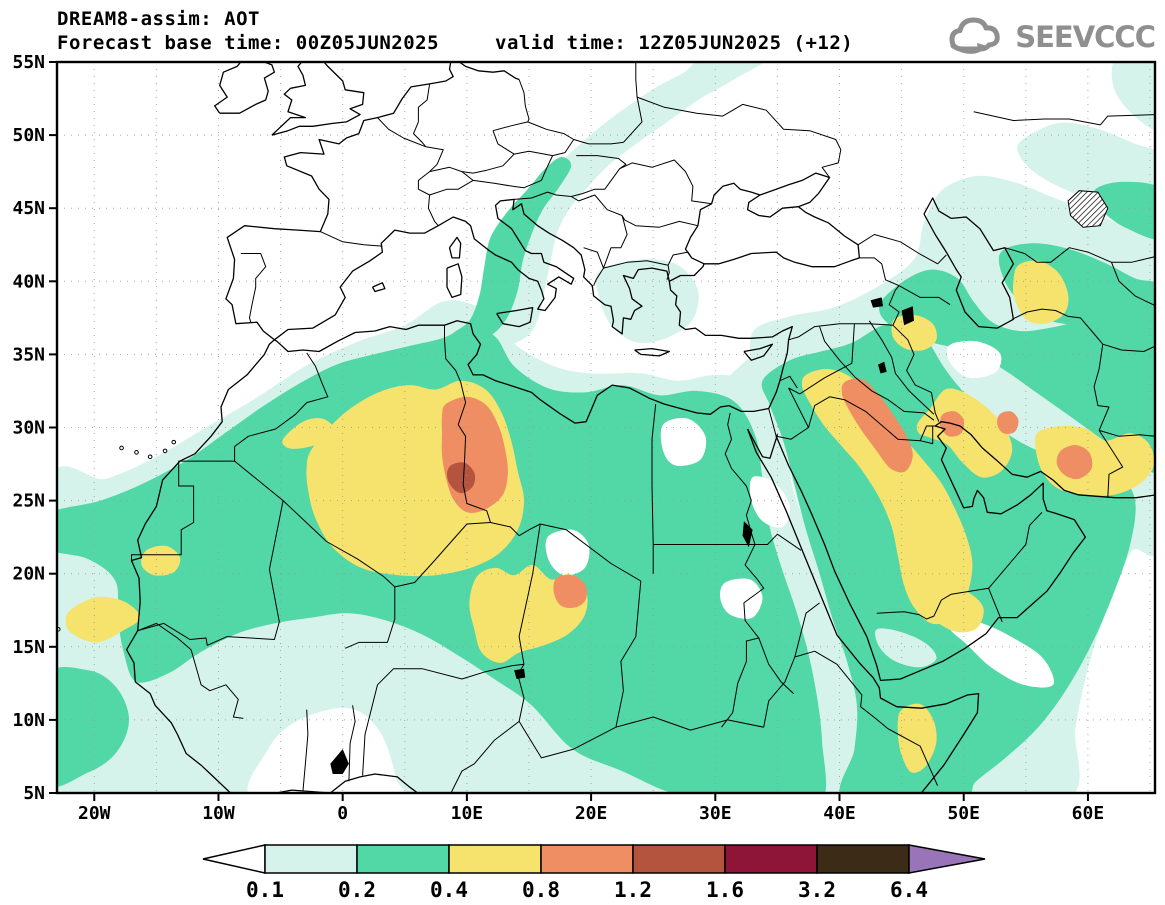 This screenshot has width=1165, height=905. What do you see at coordinates (511, 248) in the screenshot?
I see `aot 0.2-0.4 italy-band` at bounding box center [511, 248].